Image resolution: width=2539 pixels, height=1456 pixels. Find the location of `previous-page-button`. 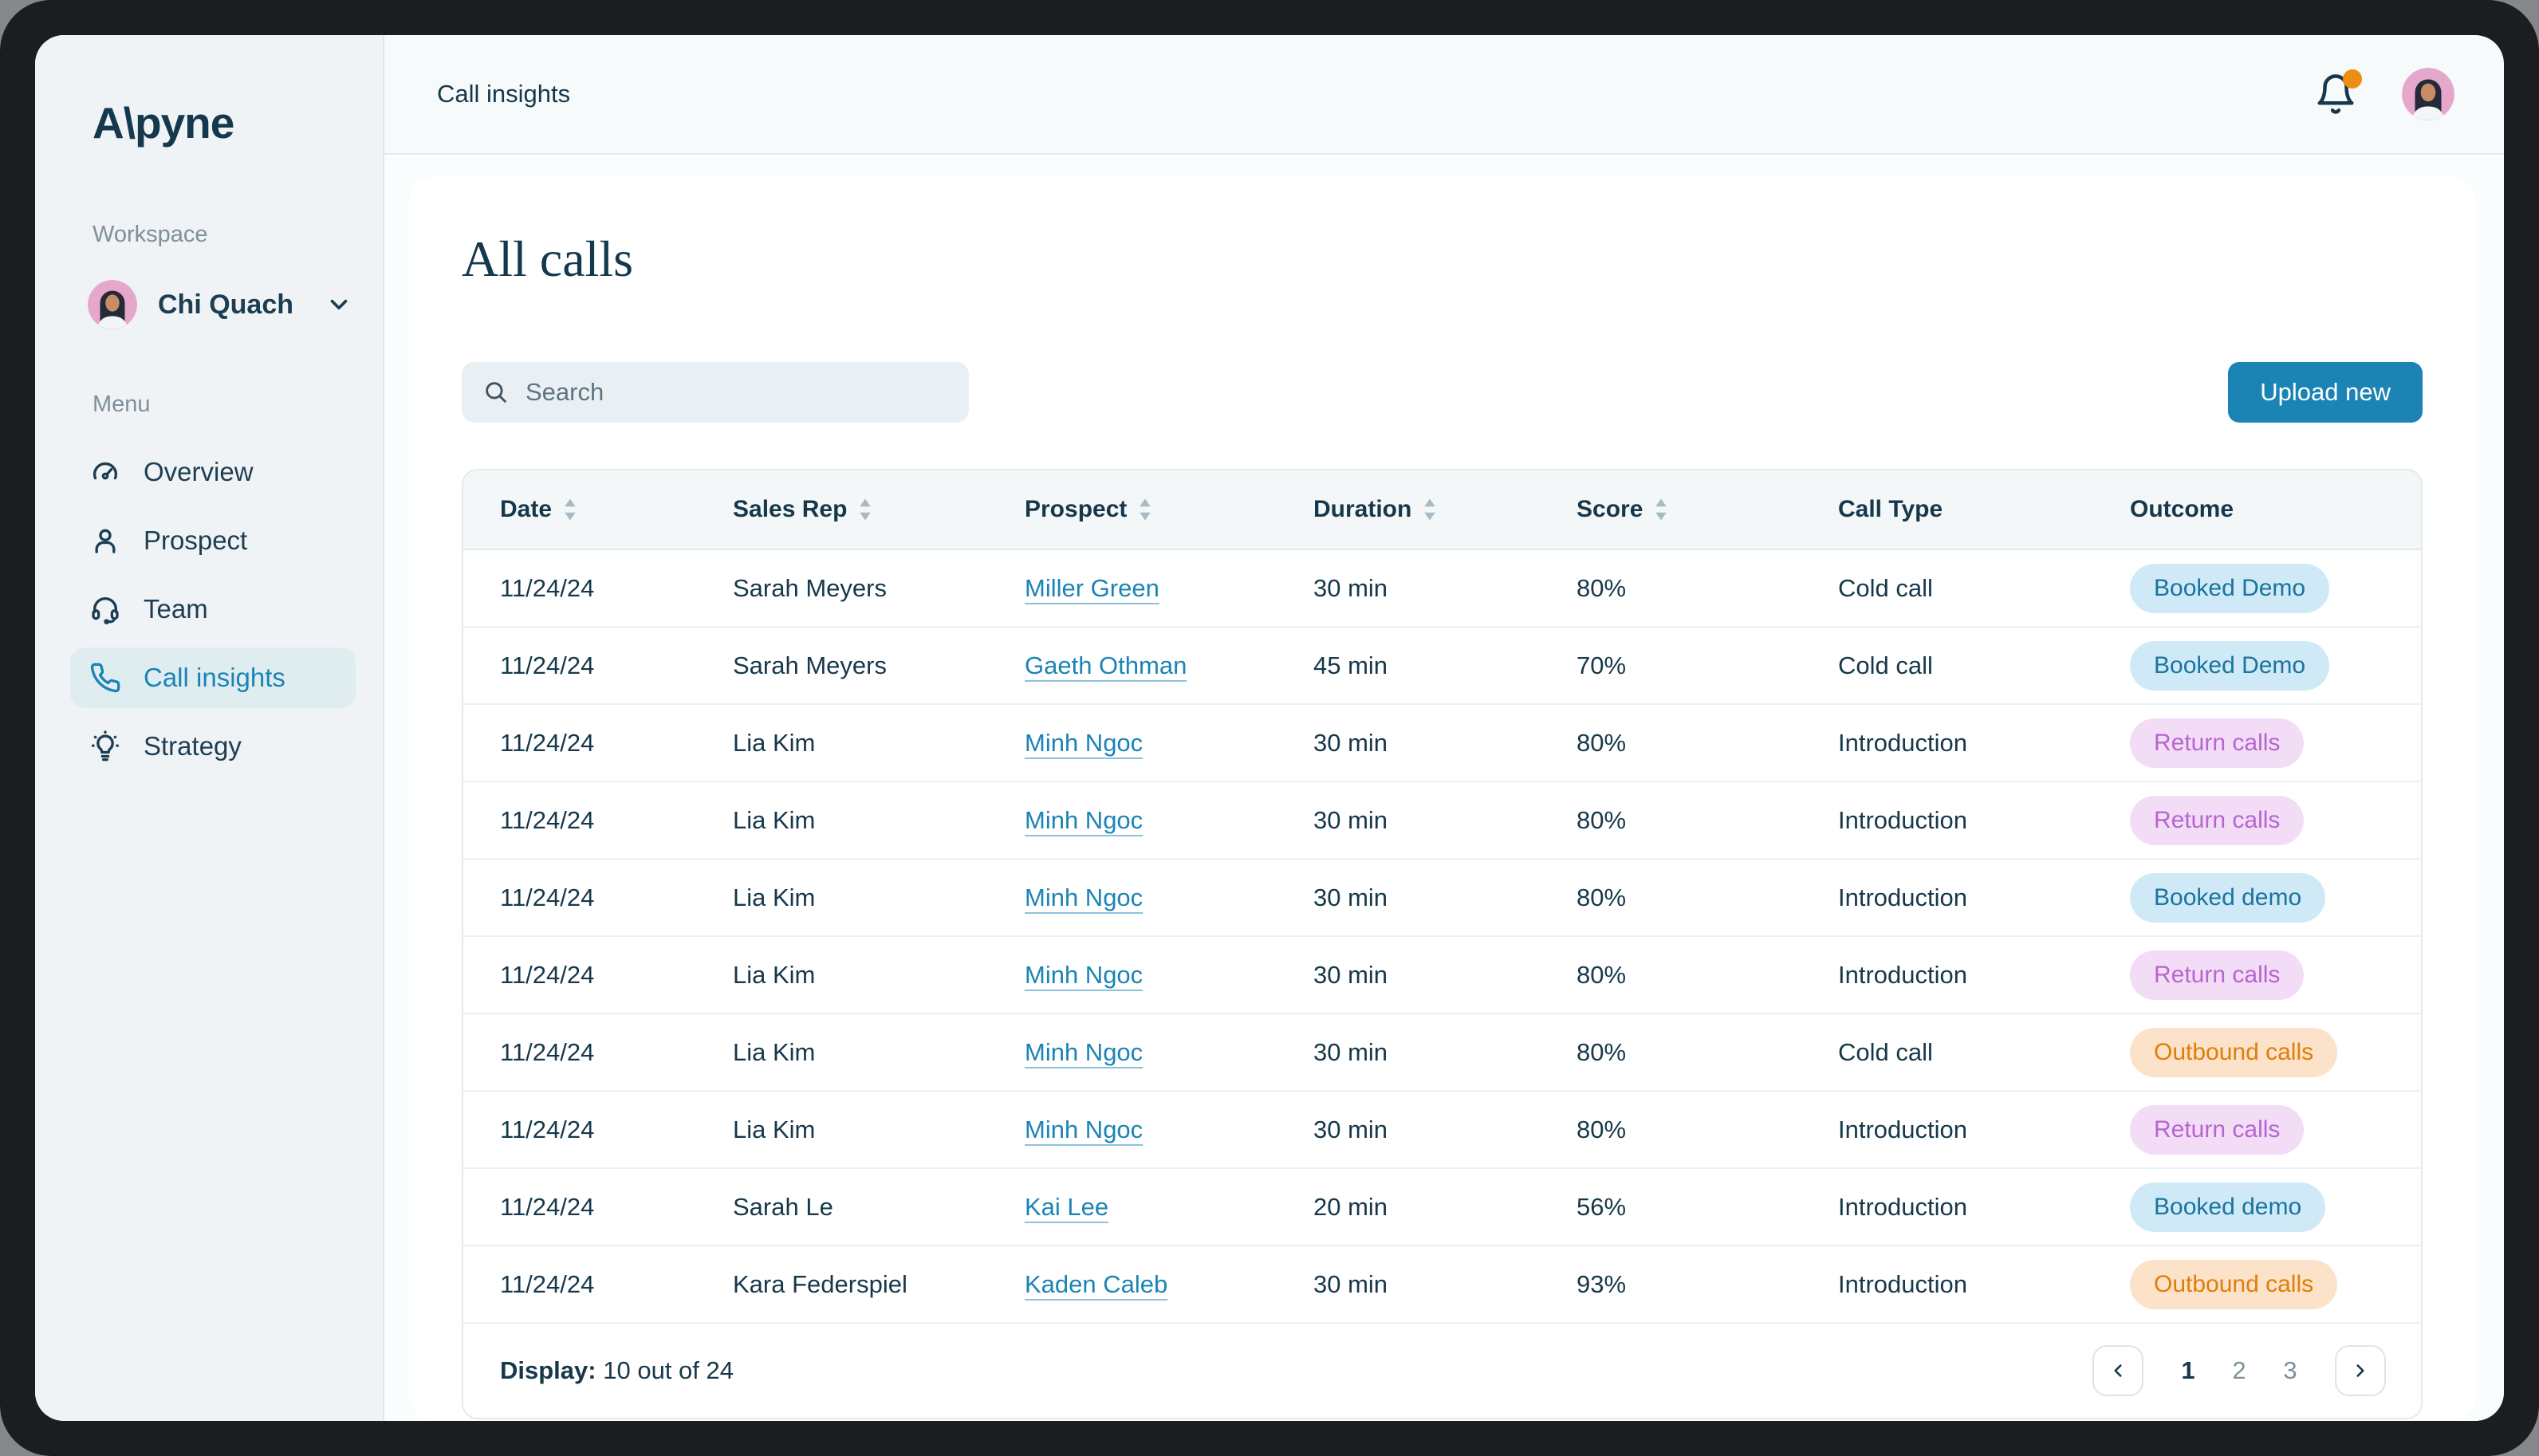

previous-page-button is located at coordinates (2117, 1370).